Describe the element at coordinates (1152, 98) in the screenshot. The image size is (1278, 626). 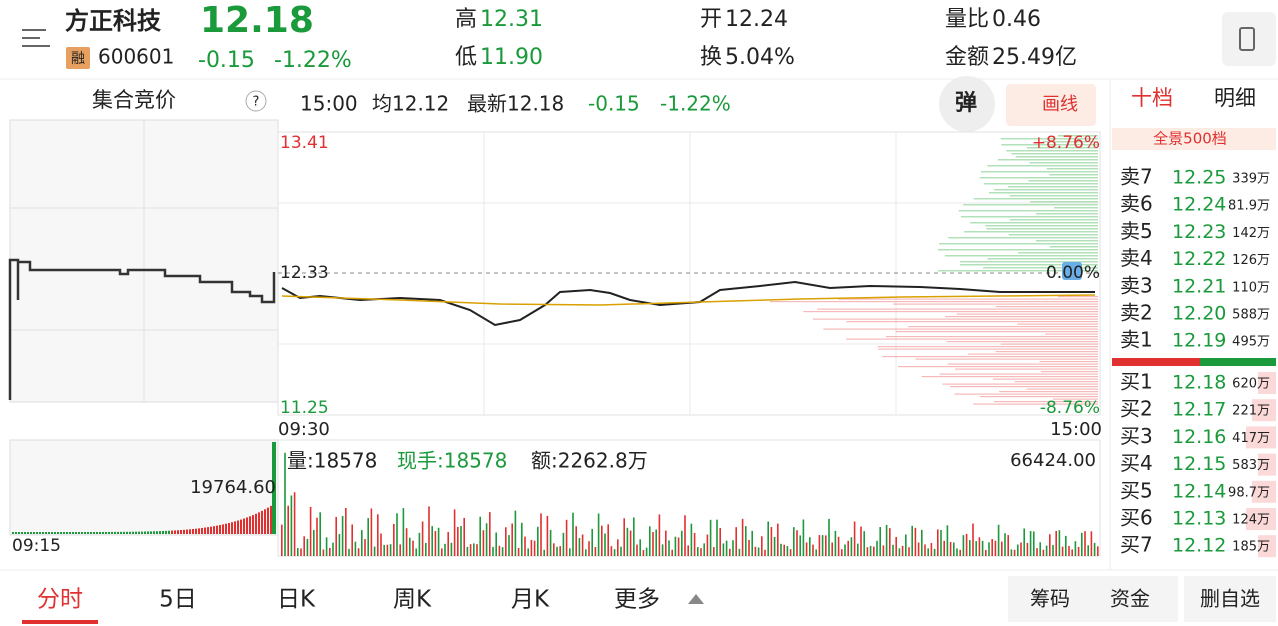
I see `book-tab: 十档` at that location.